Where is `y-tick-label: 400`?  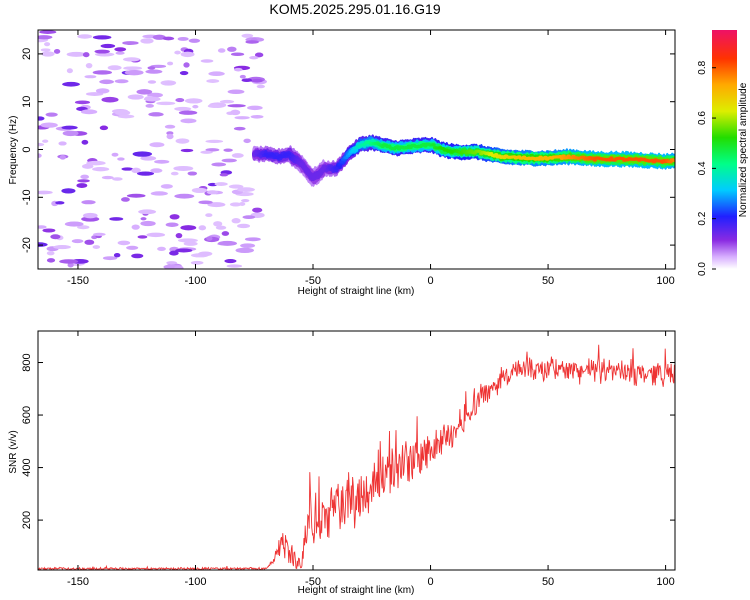
y-tick-label: 400 is located at coordinates (27, 467).